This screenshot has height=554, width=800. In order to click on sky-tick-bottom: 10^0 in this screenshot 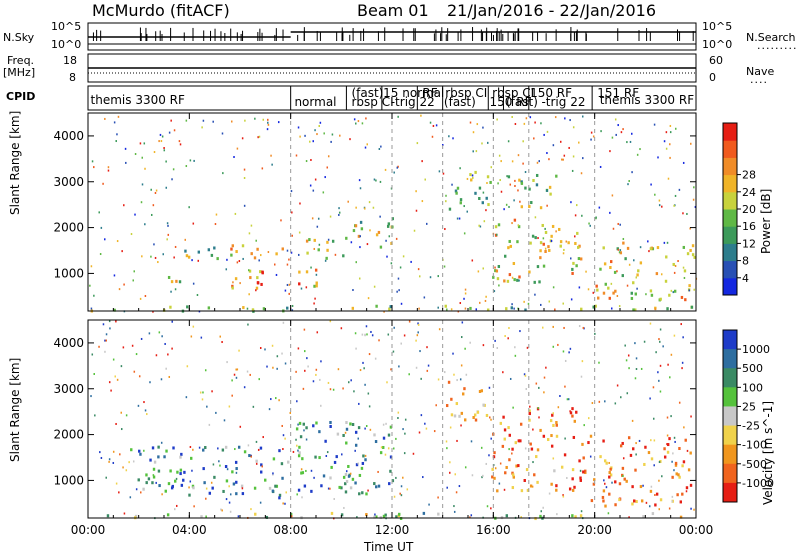, I will do `click(66, 44)`.